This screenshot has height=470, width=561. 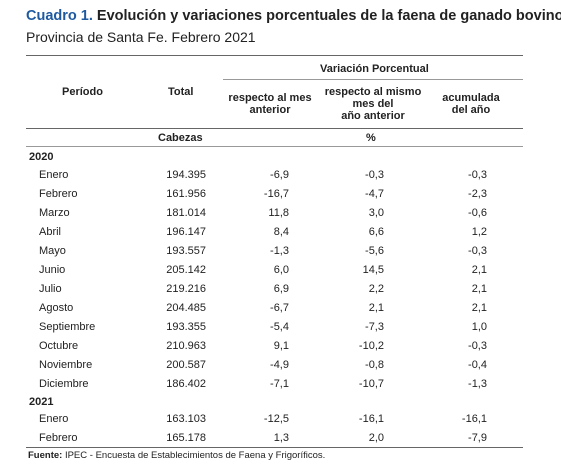 I want to click on bottom-rule, so click(x=274, y=447).